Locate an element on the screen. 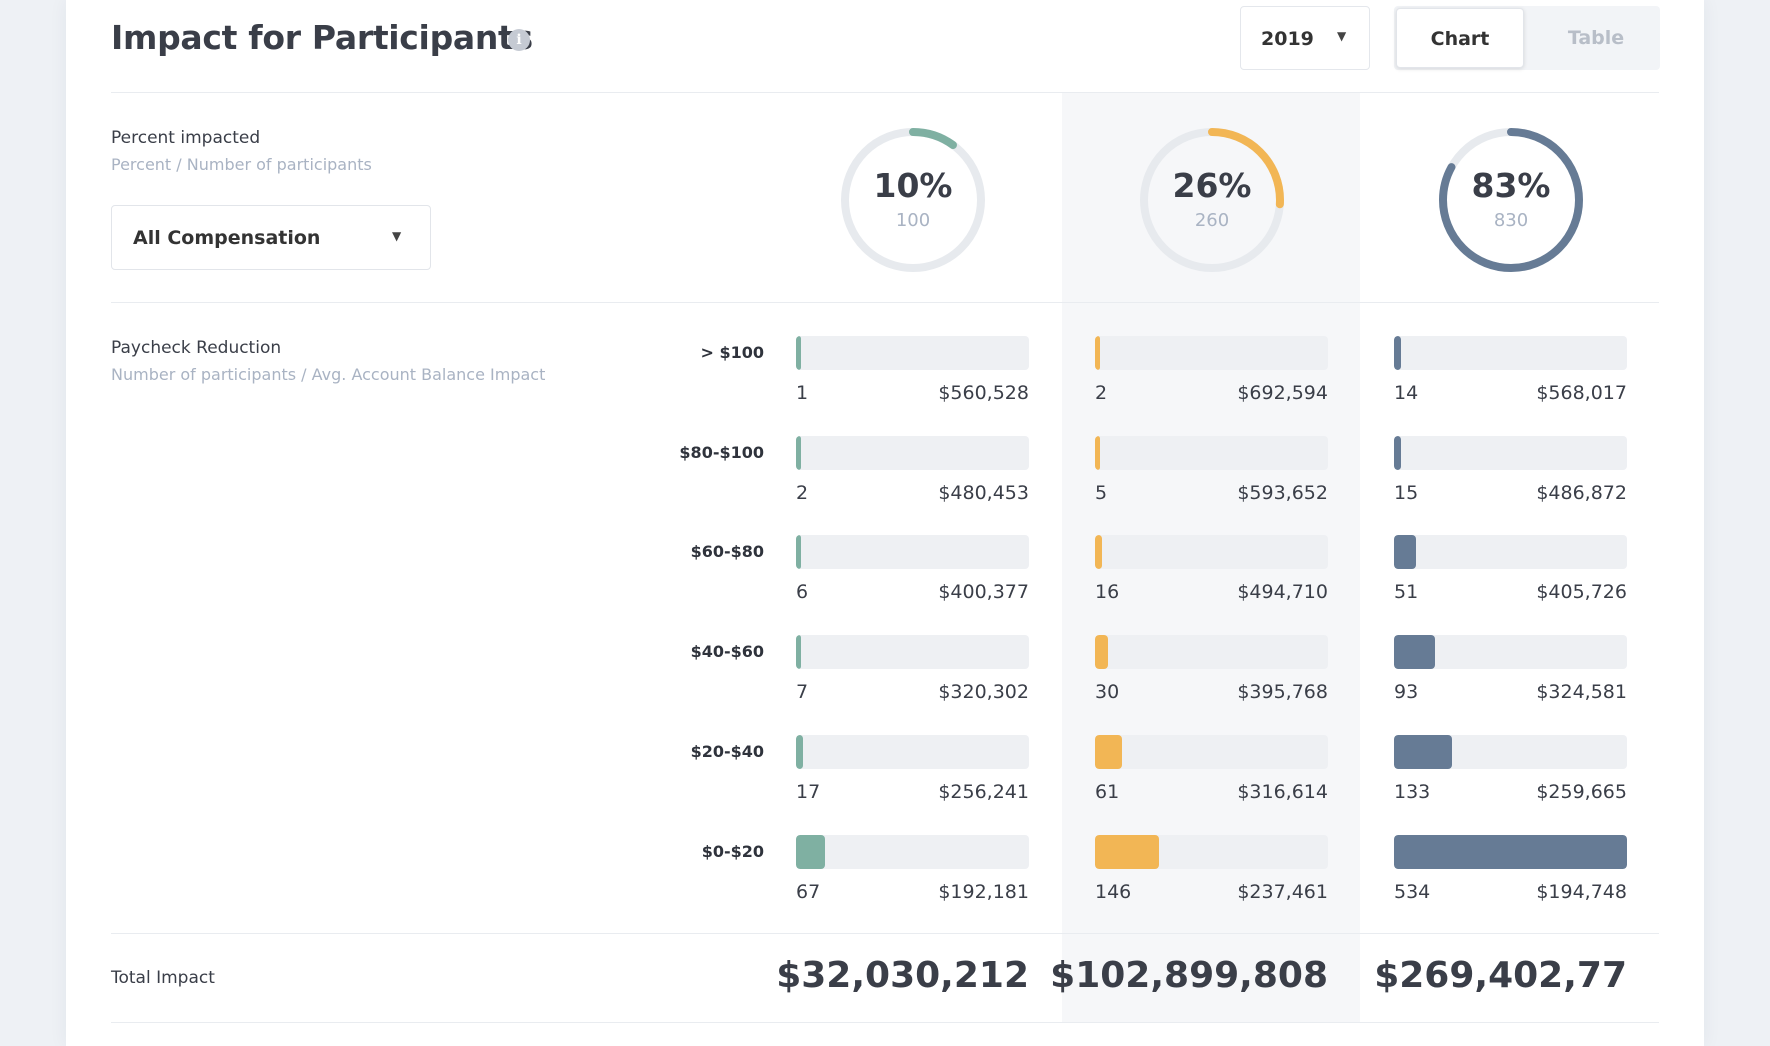 The width and height of the screenshot is (1770, 1046). paycheck-reduction-label: Paycheck Reduction is located at coordinates (196, 348).